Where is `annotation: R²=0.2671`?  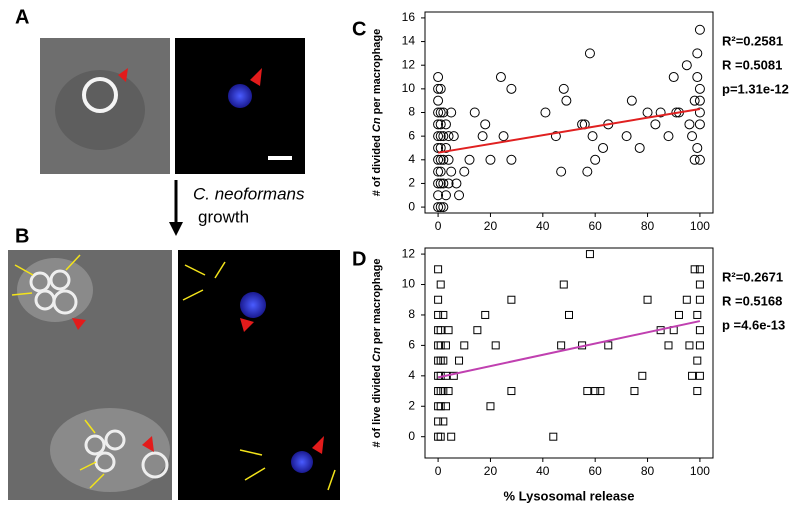 annotation: R²=0.2671 is located at coordinates (752, 276).